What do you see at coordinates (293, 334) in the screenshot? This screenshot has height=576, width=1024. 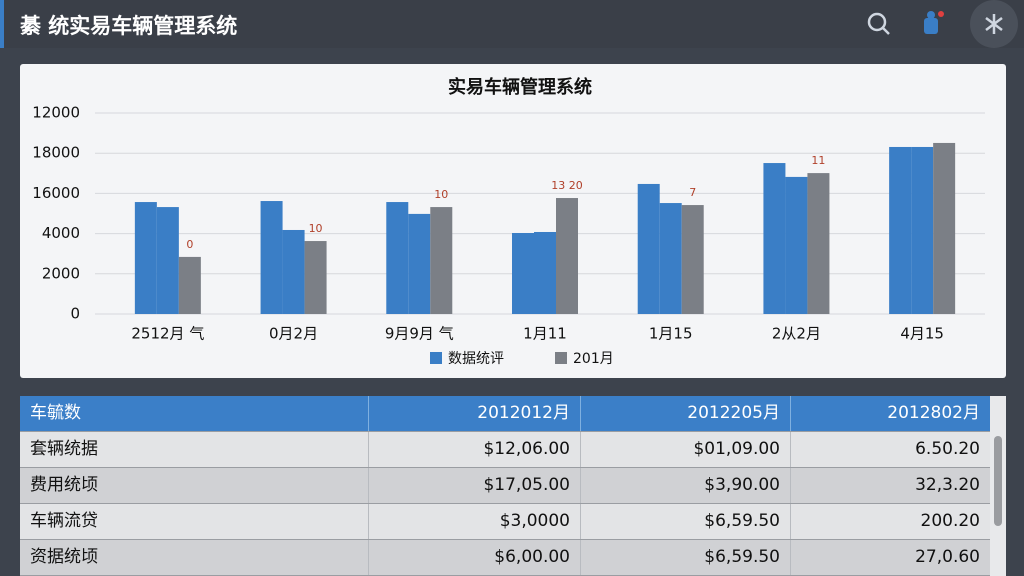 I see `x-tick-label: 0月2月` at bounding box center [293, 334].